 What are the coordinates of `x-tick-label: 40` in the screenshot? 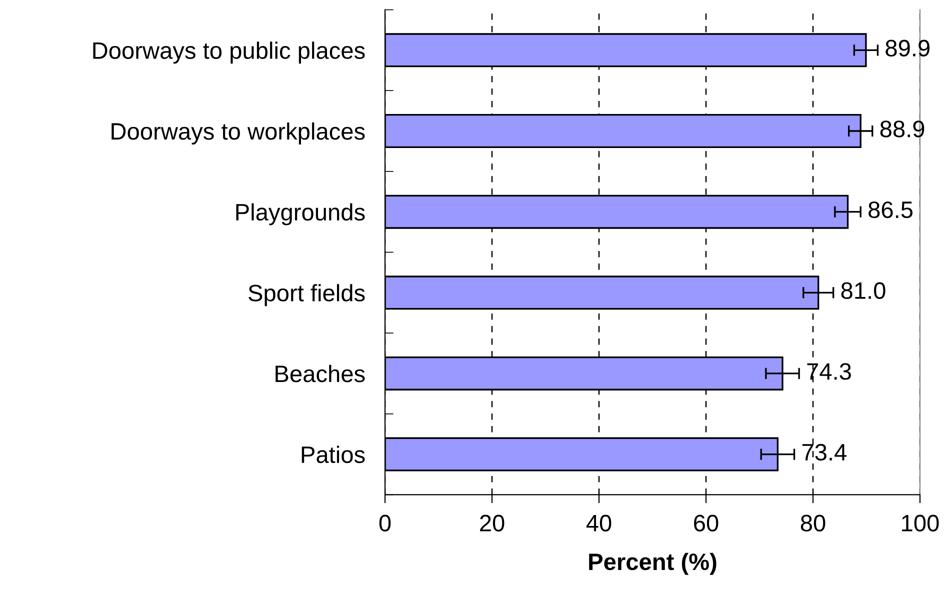 It's located at (599, 523).